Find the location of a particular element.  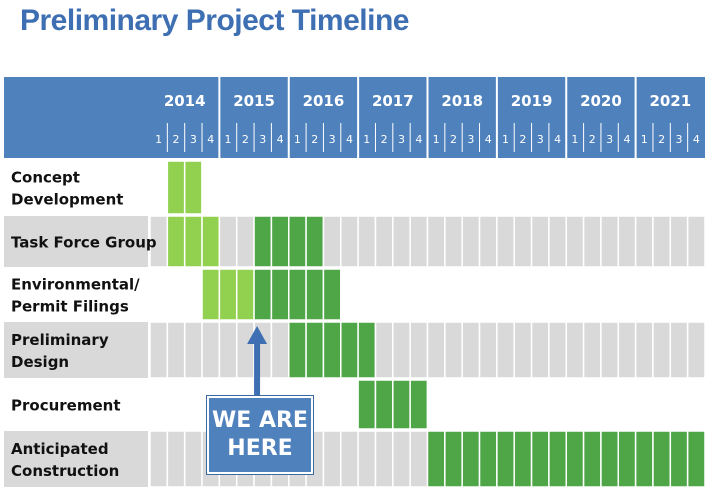

task-label: Environmental/Permit Filings is located at coordinates (75, 296).